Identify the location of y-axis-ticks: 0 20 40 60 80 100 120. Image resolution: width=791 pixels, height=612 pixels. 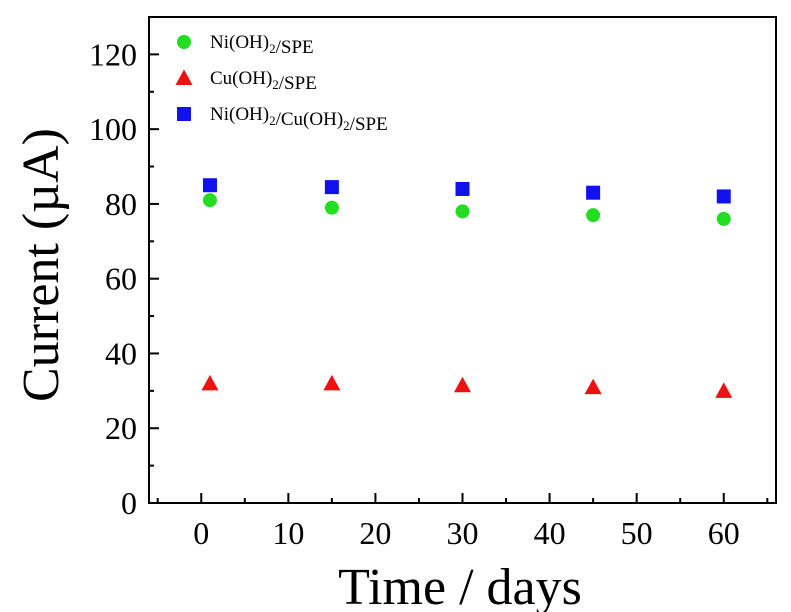
(124, 278).